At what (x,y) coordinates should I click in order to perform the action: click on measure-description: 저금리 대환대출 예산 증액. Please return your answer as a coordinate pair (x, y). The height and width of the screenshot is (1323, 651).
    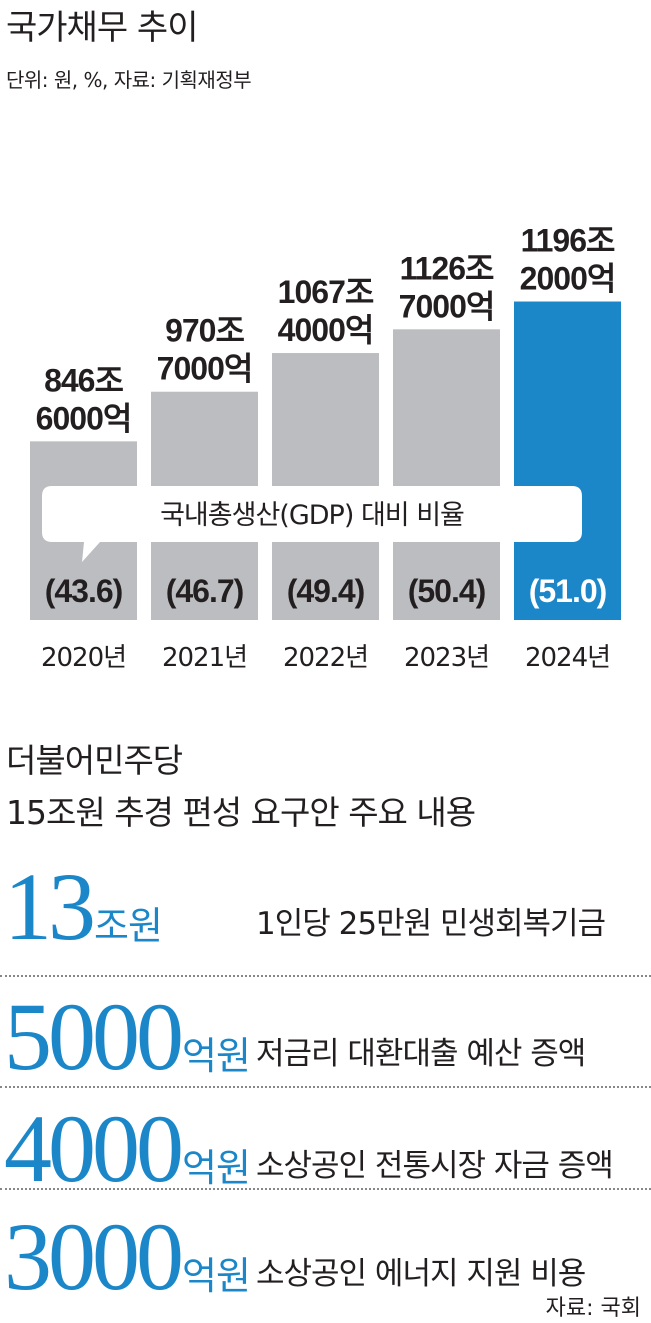
    Looking at the image, I should click on (421, 1054).